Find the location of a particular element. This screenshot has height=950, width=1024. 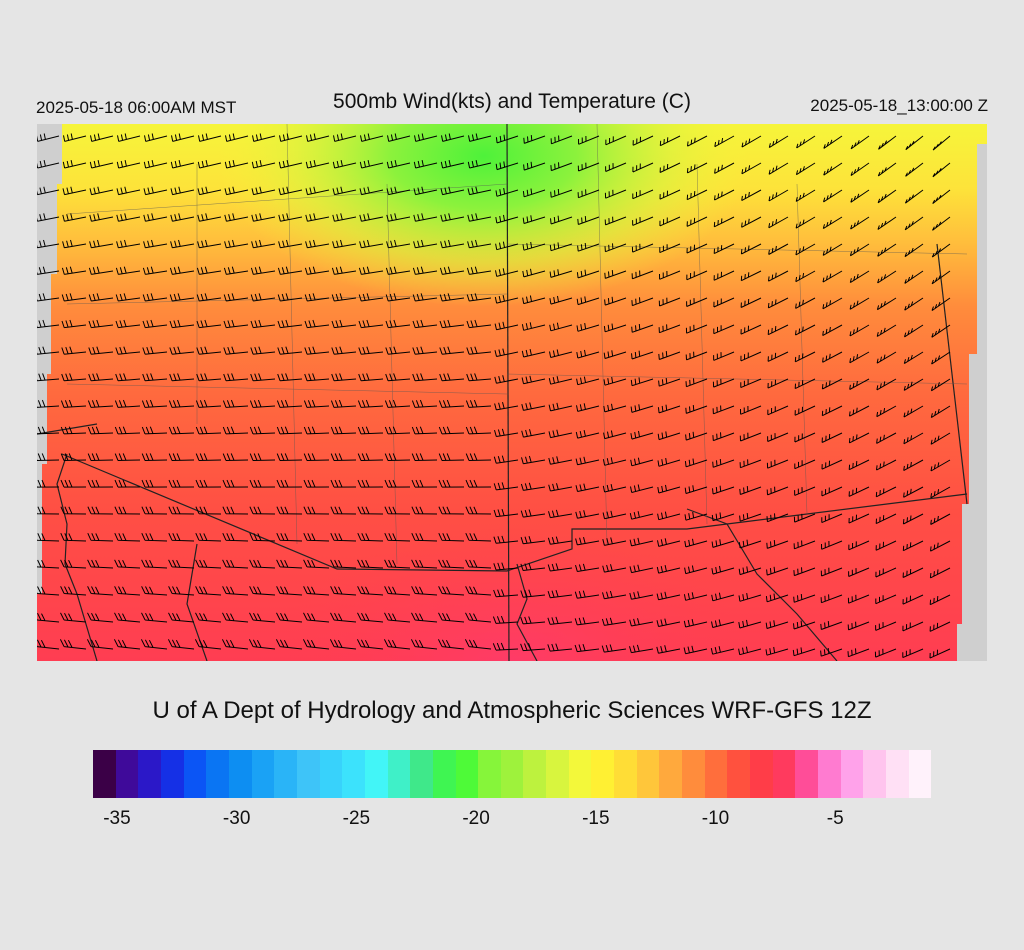

colorbar-tick-label: -20 is located at coordinates (476, 818).